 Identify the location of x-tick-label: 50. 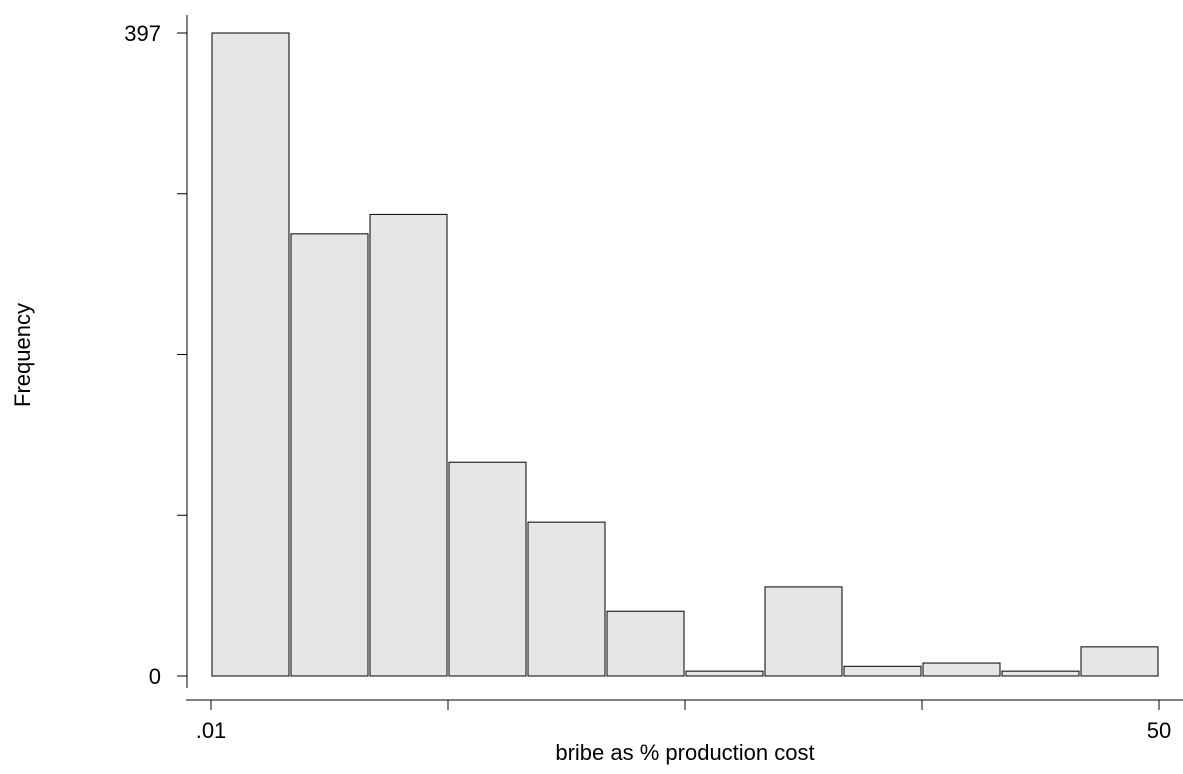
(1159, 730).